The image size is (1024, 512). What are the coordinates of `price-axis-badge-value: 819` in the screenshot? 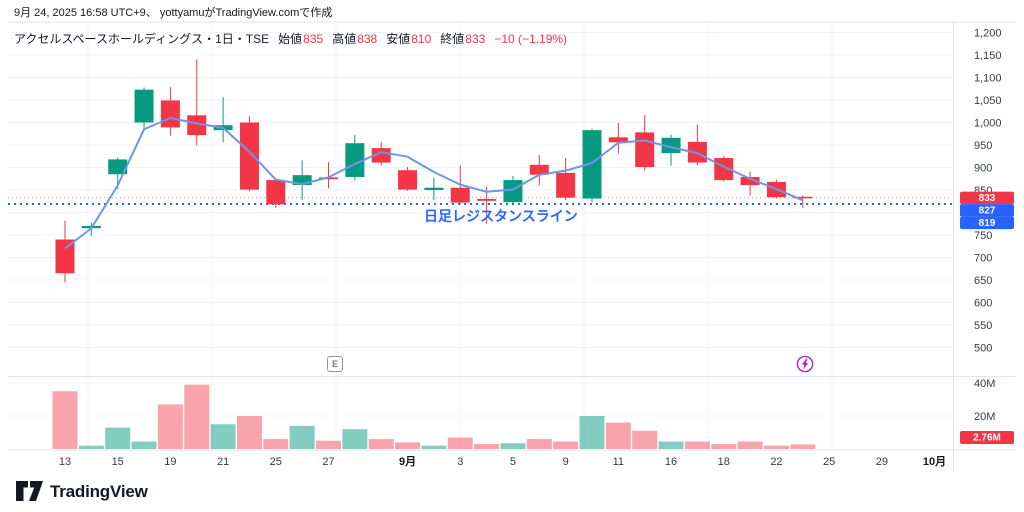 It's located at (987, 223).